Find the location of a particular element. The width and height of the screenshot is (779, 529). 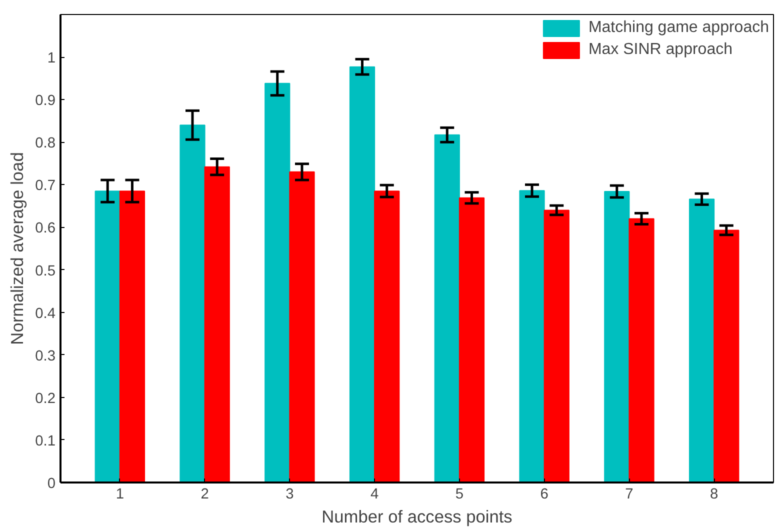

y-tick-label: 1 is located at coordinates (51, 58).